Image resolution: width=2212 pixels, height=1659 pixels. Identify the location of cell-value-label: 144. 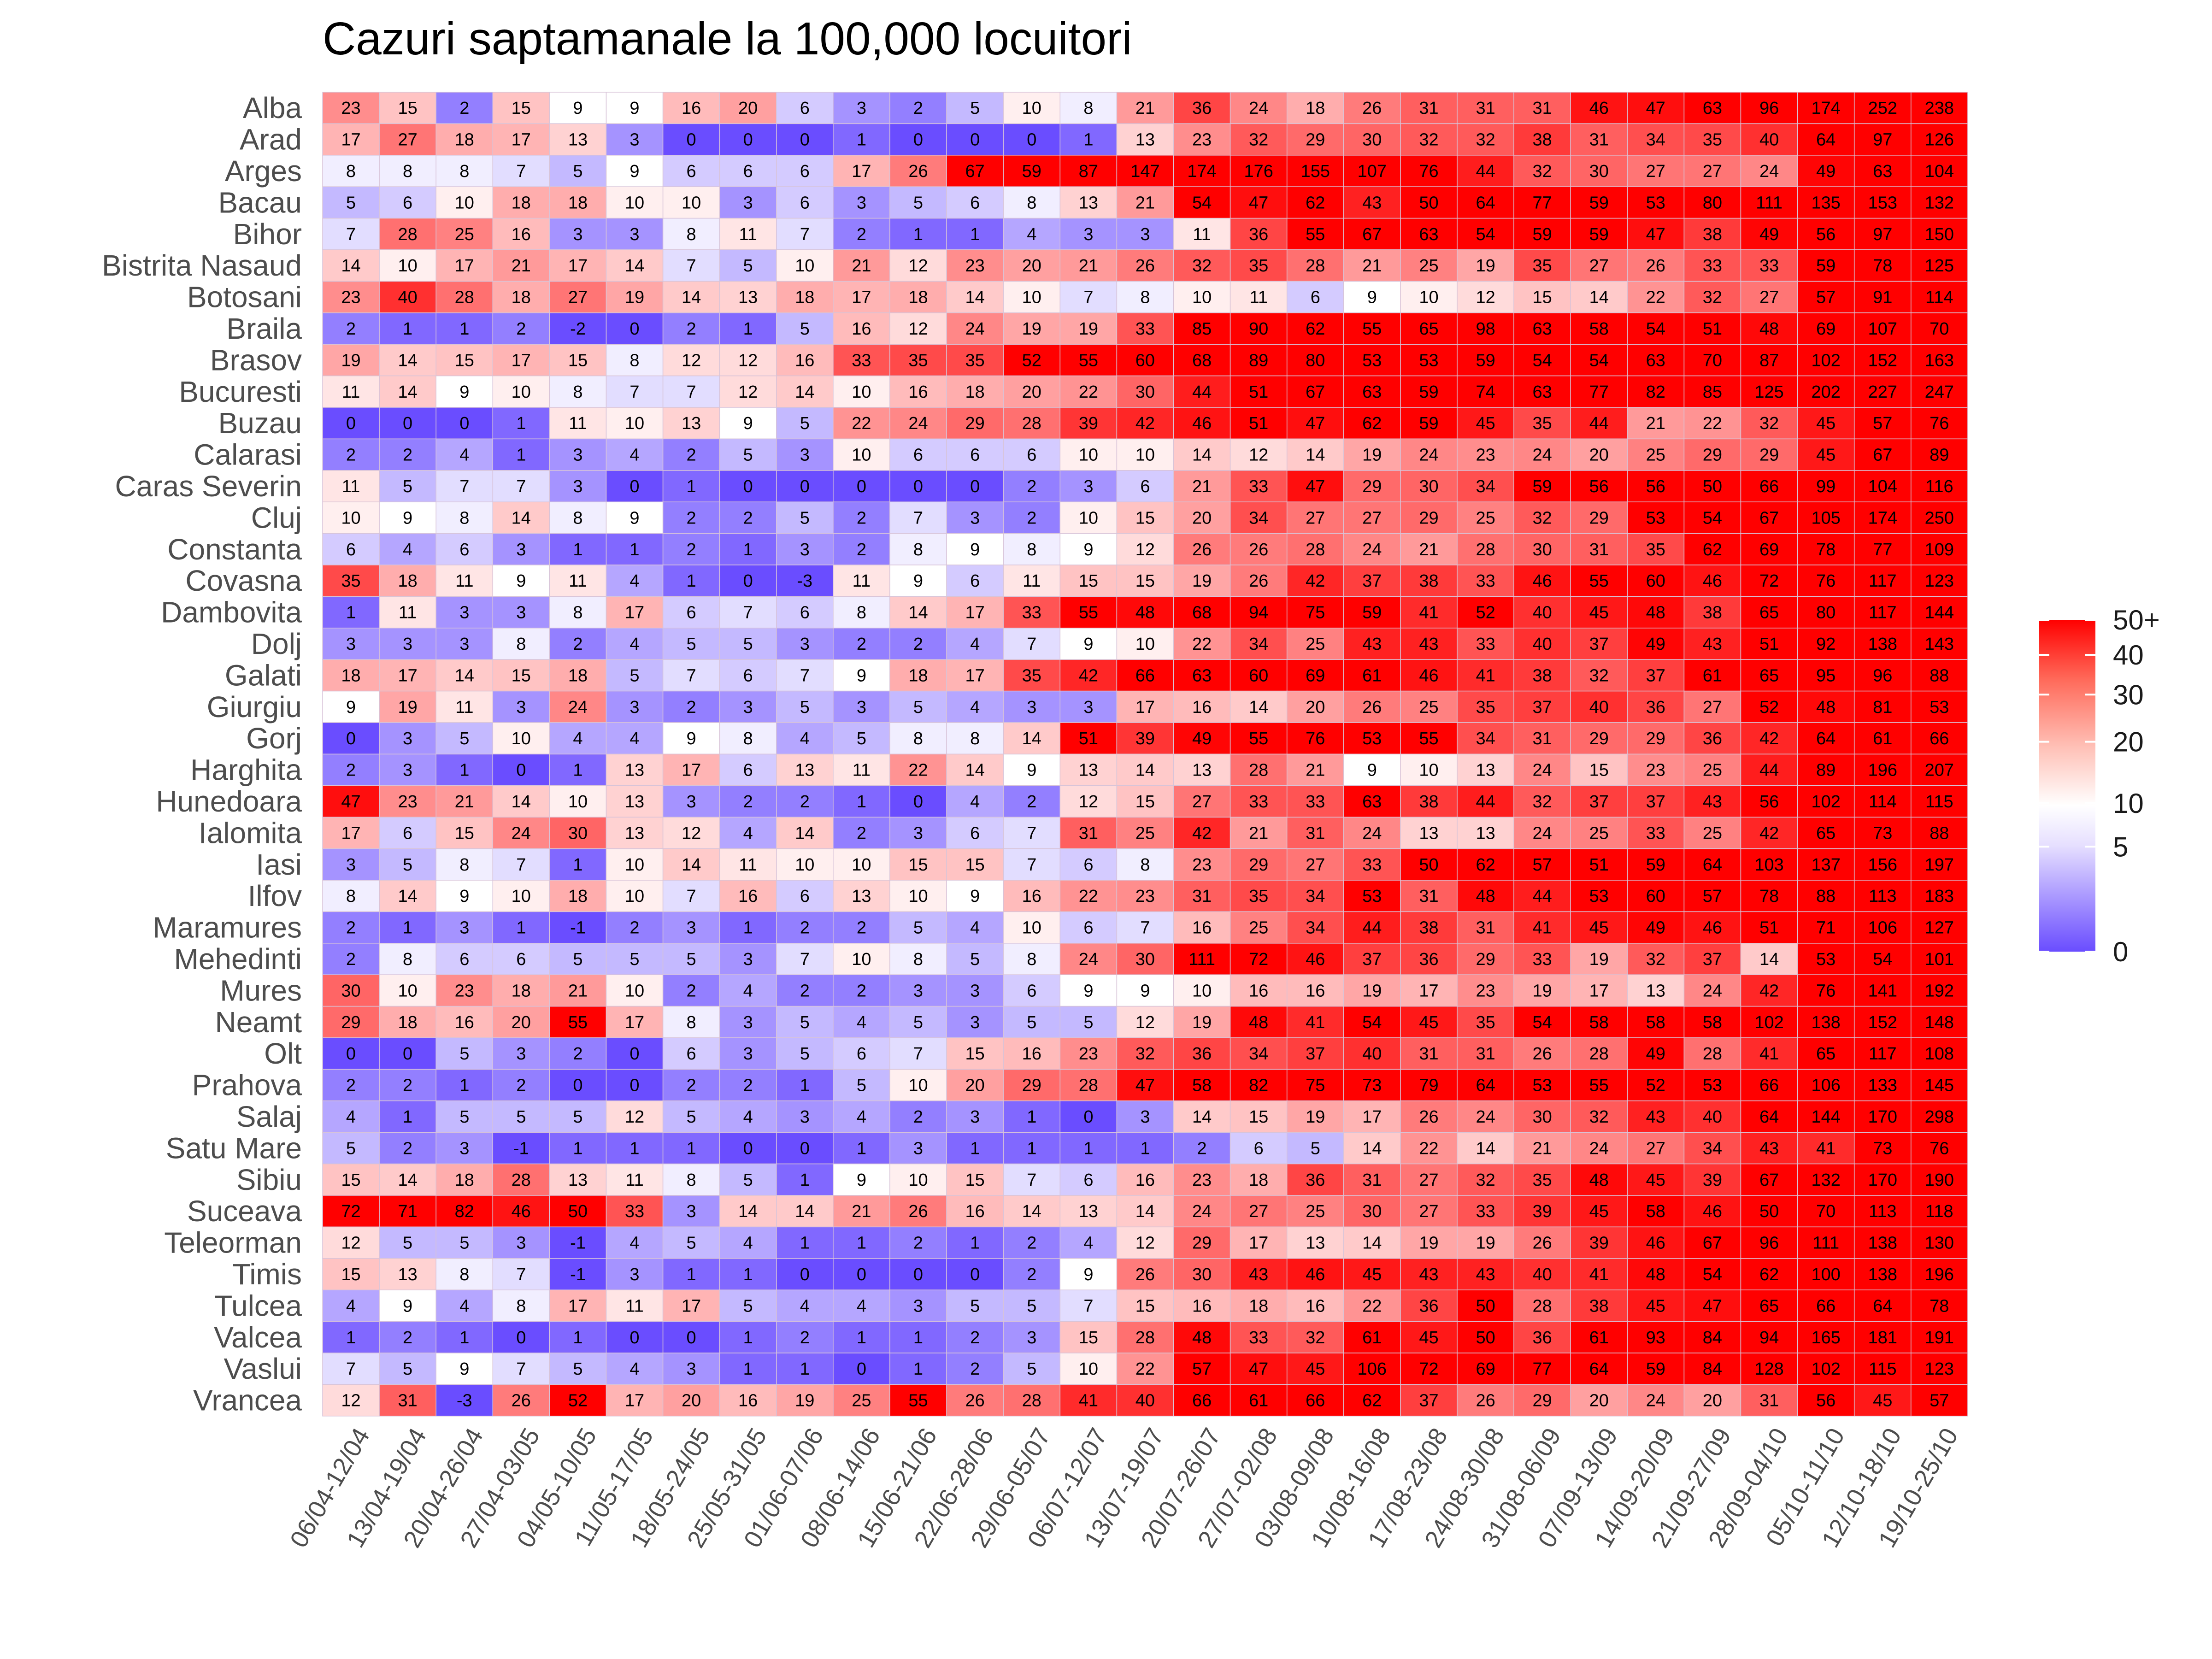
(1939, 613).